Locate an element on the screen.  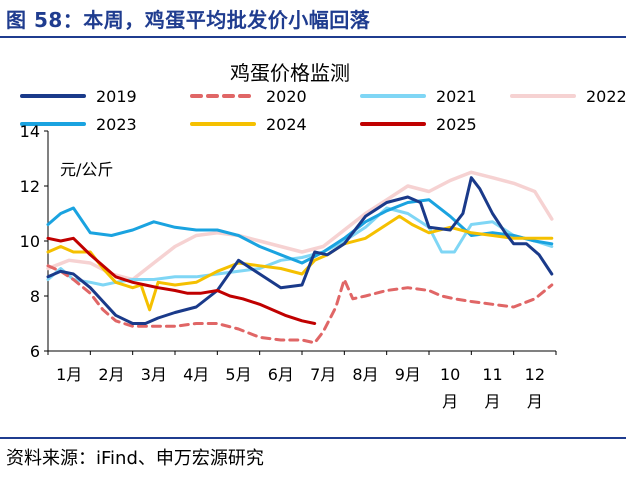
y-tick-label: 14 is located at coordinates (30, 131).